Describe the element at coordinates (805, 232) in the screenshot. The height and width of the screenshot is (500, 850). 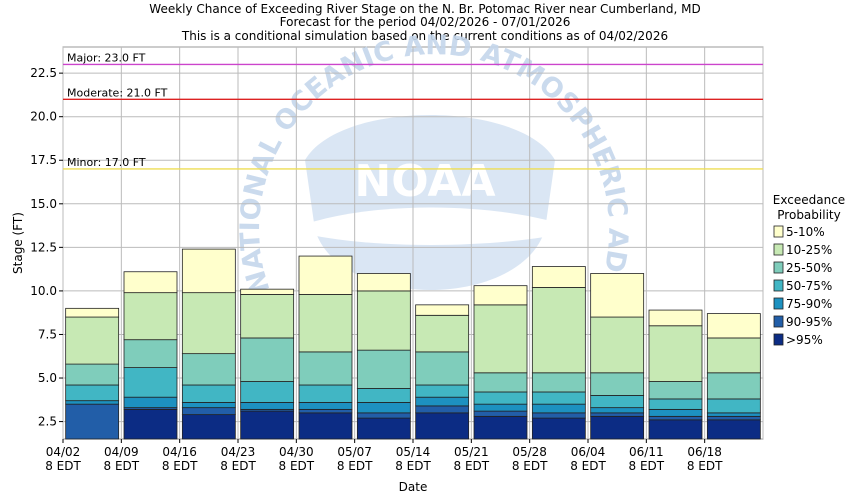
I see `legend-entry-label: 5-10%` at that location.